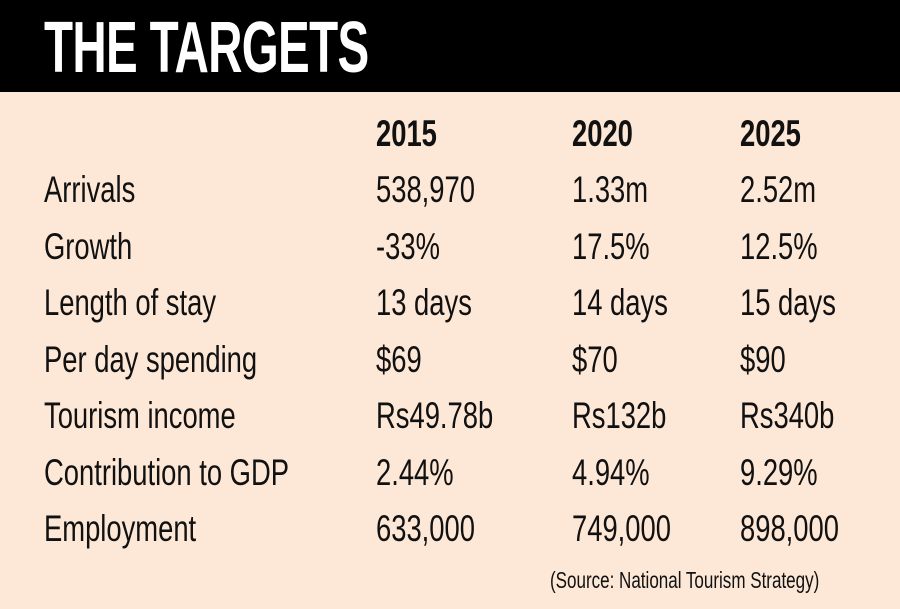 The width and height of the screenshot is (900, 609). I want to click on table-cell: Rs340b, so click(787, 415).